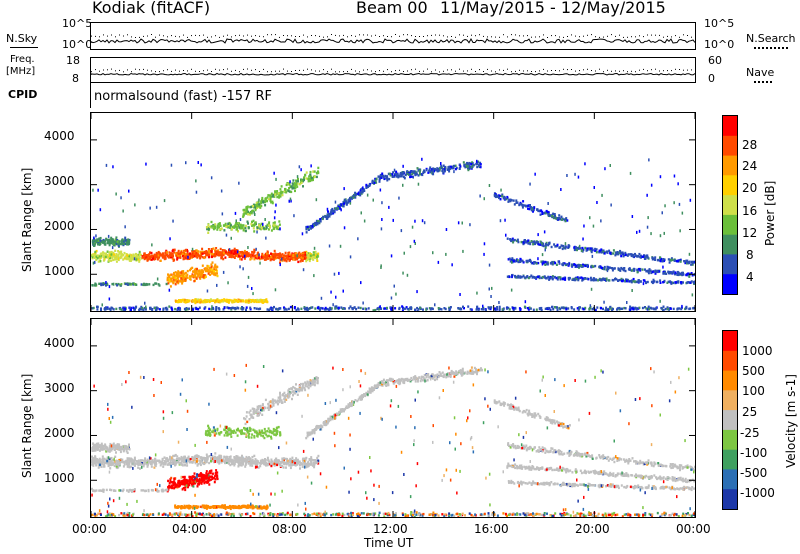 The image size is (800, 554). What do you see at coordinates (719, 44) in the screenshot?
I see `nsearch-tick-bottom: 10^0` at bounding box center [719, 44].